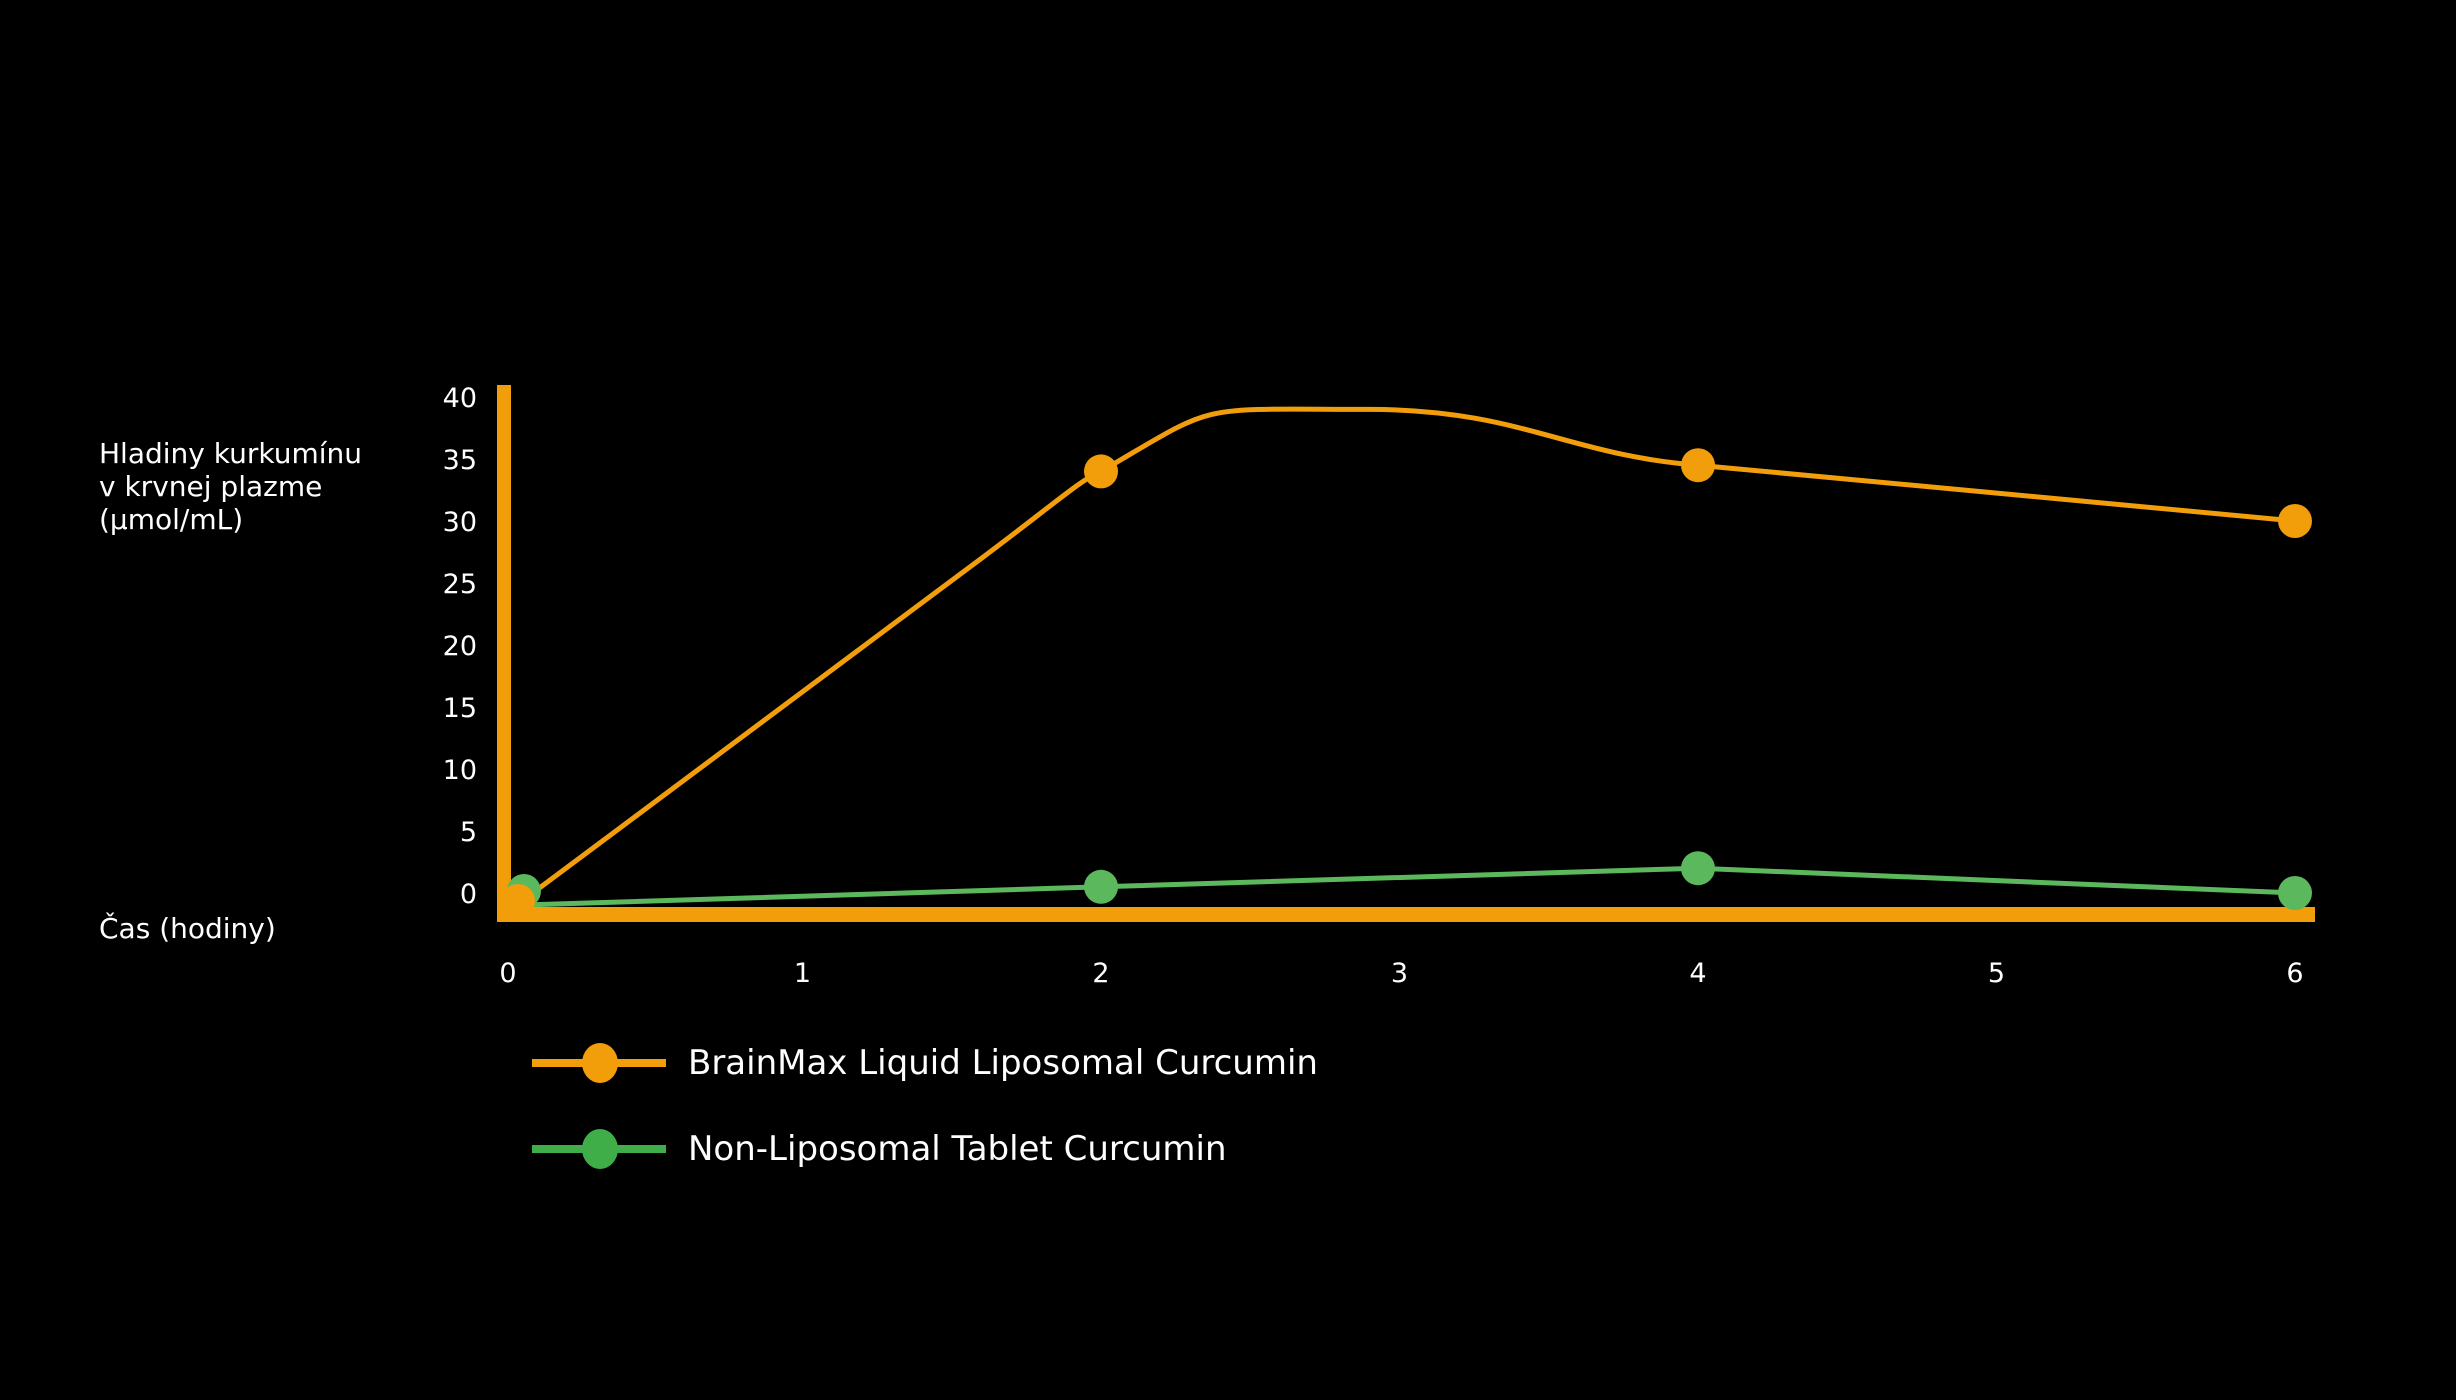 The image size is (2456, 1400). What do you see at coordinates (599, 1149) in the screenshot?
I see `legend-marker-green-icon` at bounding box center [599, 1149].